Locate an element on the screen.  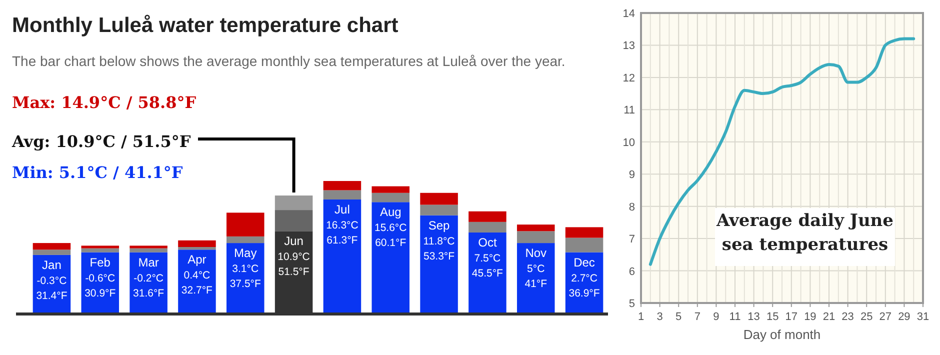
x-tick-label: 5 is located at coordinates (679, 317).